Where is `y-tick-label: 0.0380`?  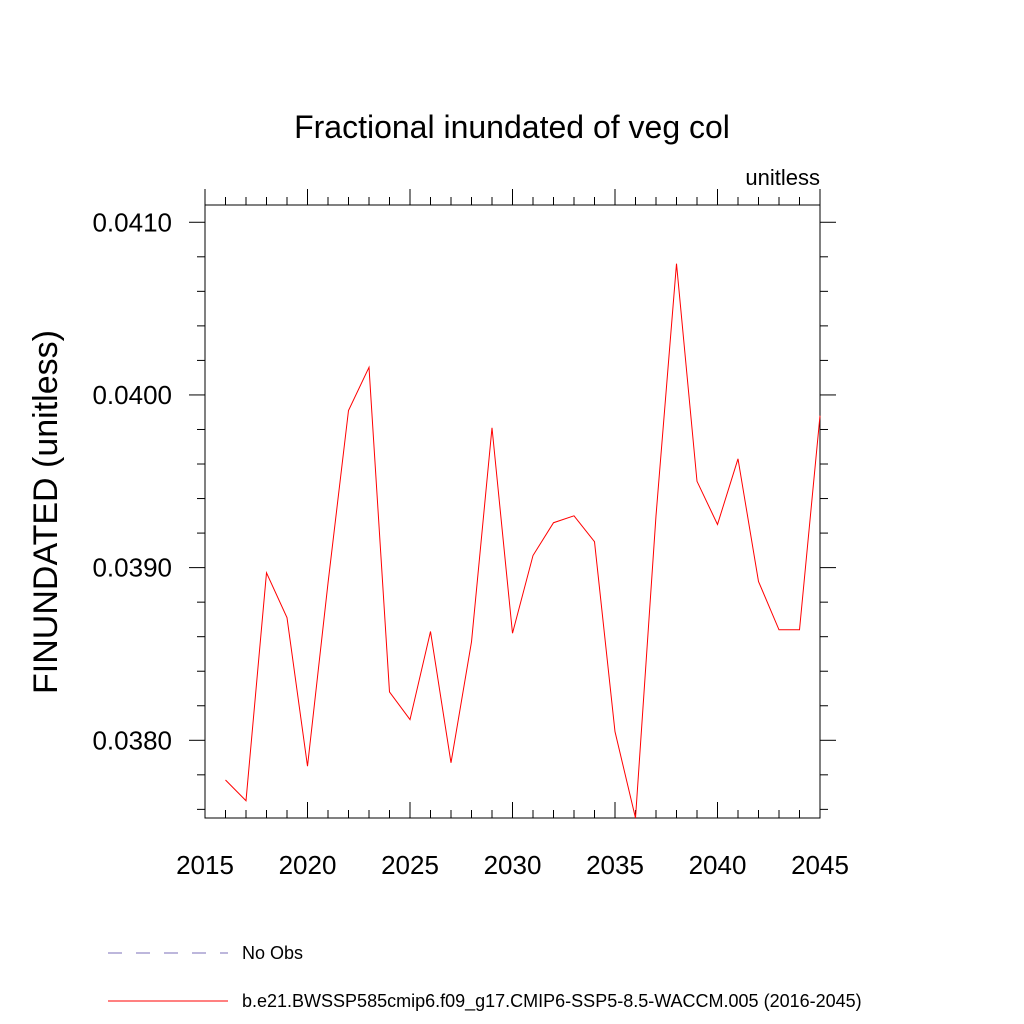
y-tick-label: 0.0380 is located at coordinates (132, 740).